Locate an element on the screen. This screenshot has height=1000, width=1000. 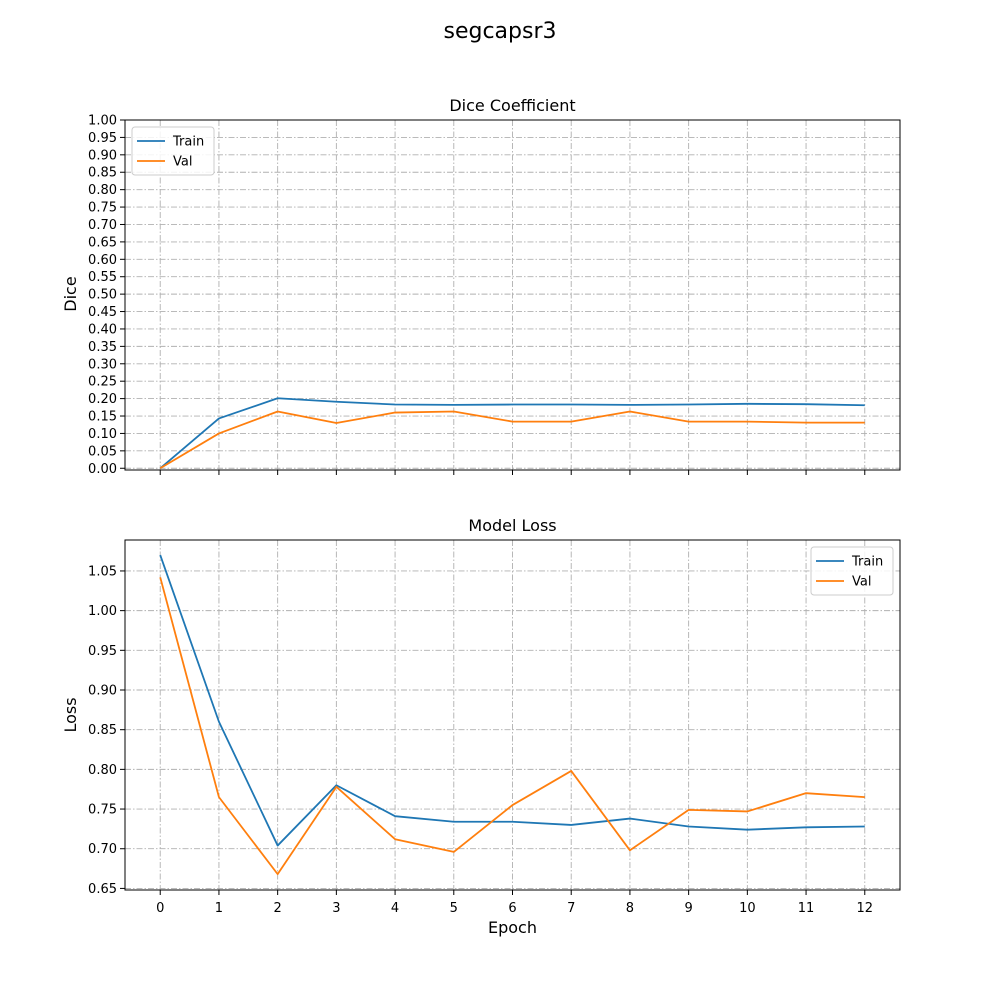
loss-y-tick-label: 0.95 is located at coordinates (102, 651).